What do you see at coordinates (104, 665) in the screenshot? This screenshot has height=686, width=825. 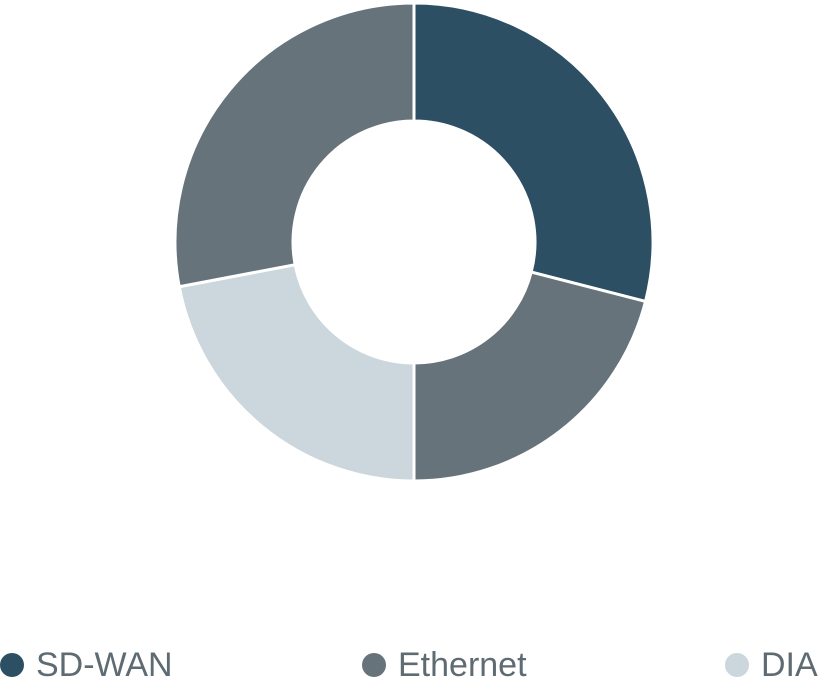 I see `legend-label-sd-wan: SD-WAN` at bounding box center [104, 665].